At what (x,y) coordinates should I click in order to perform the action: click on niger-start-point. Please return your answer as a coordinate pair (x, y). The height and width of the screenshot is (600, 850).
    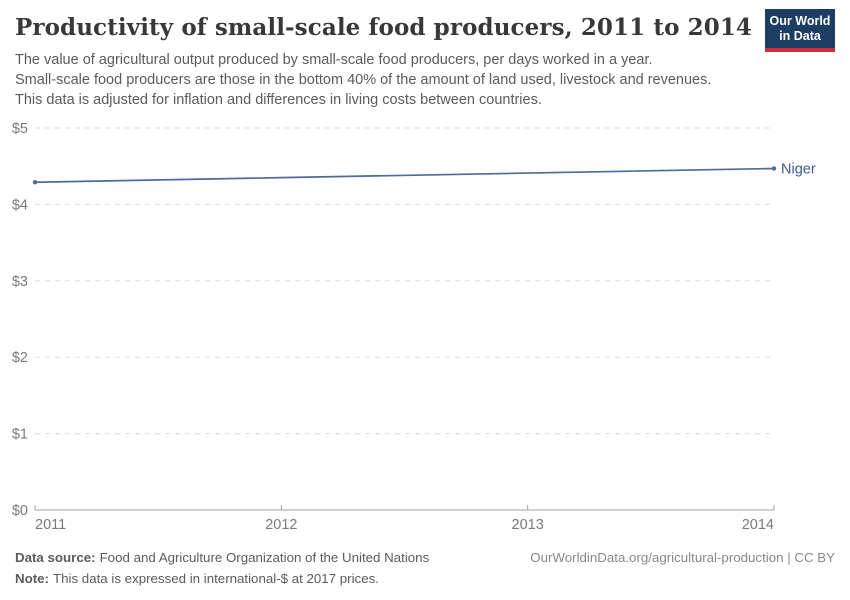
    Looking at the image, I should click on (35, 182).